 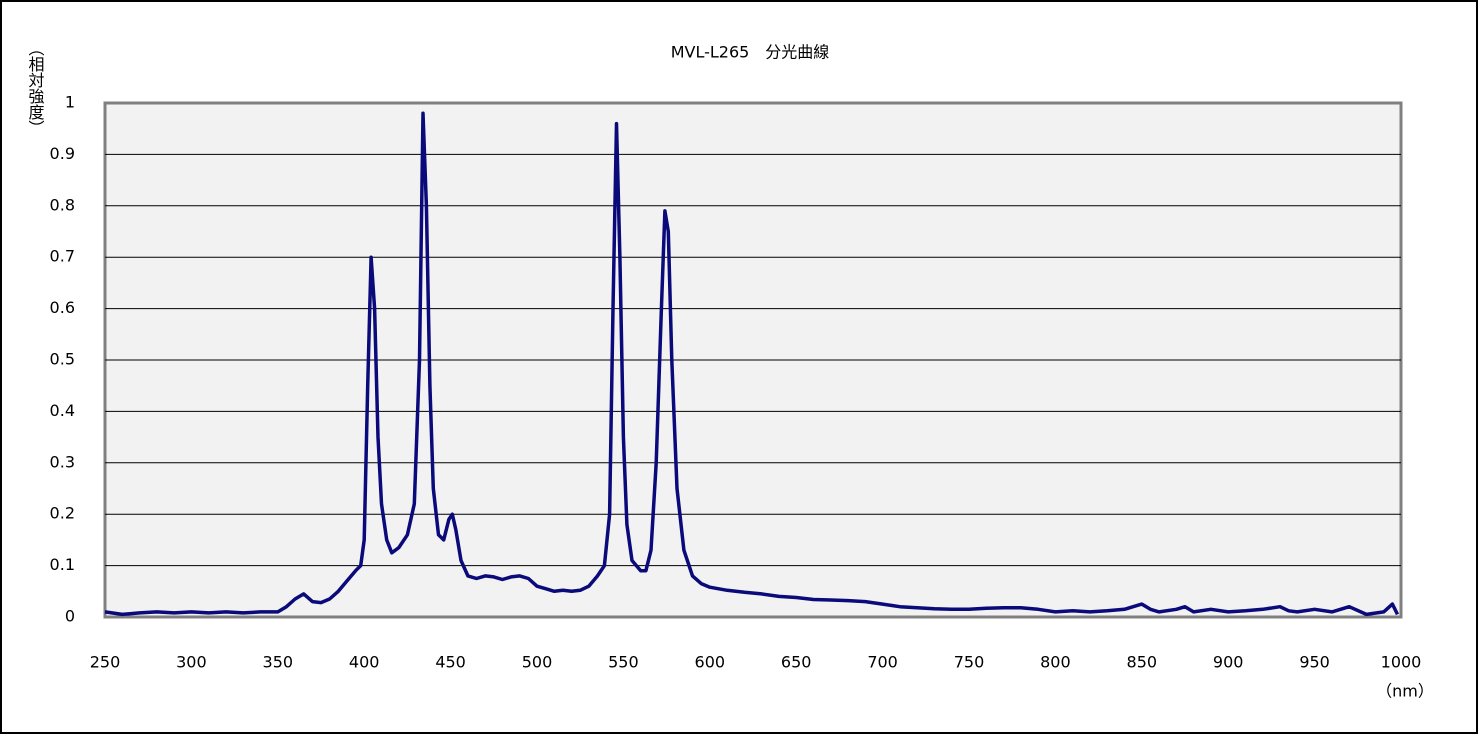 What do you see at coordinates (796, 662) in the screenshot?
I see `x-tick-label: 650` at bounding box center [796, 662].